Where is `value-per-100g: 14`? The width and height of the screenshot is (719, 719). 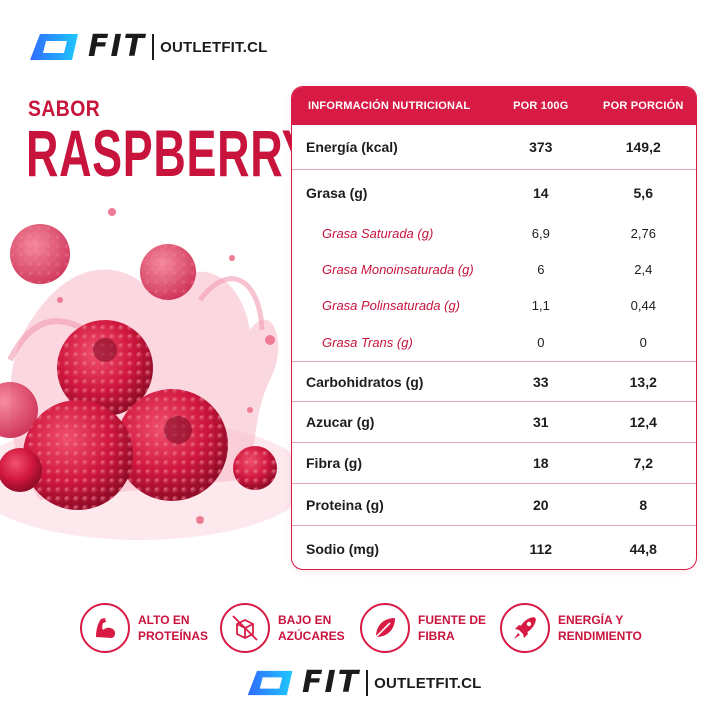 value-per-100g: 14 is located at coordinates (541, 192).